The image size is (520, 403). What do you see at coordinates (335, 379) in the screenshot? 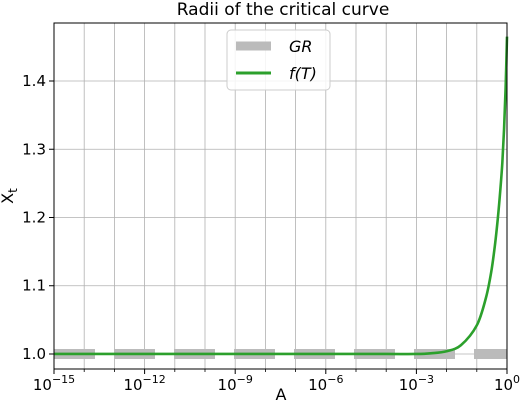
I see `x-tick-label-exp: −6` at bounding box center [335, 379].